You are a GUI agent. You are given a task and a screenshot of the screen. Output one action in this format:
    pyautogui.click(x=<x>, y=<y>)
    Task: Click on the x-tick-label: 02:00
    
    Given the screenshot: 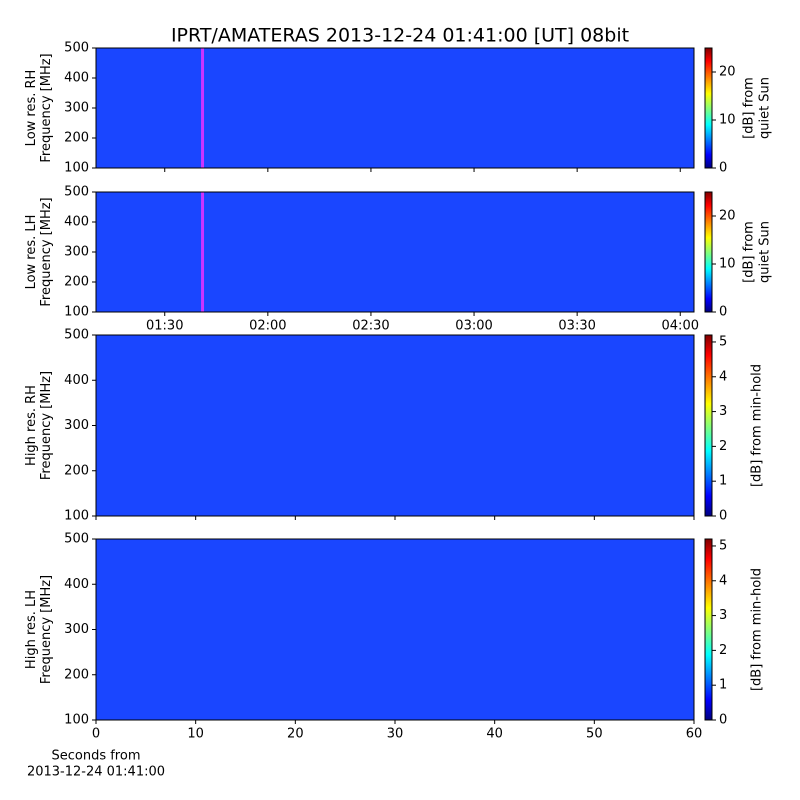 What is the action you would take?
    pyautogui.click(x=267, y=326)
    